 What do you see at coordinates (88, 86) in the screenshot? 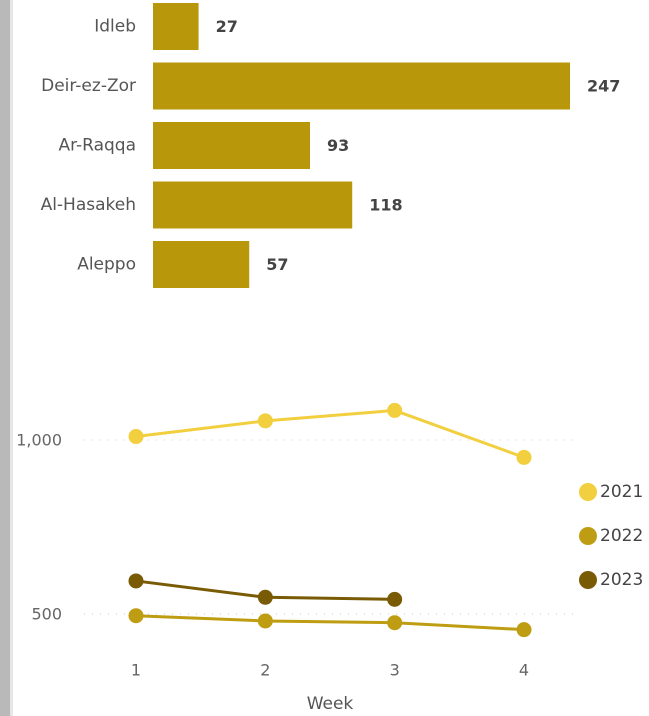
I see `bar-category-label: Deir-ez-Zor` at bounding box center [88, 86].